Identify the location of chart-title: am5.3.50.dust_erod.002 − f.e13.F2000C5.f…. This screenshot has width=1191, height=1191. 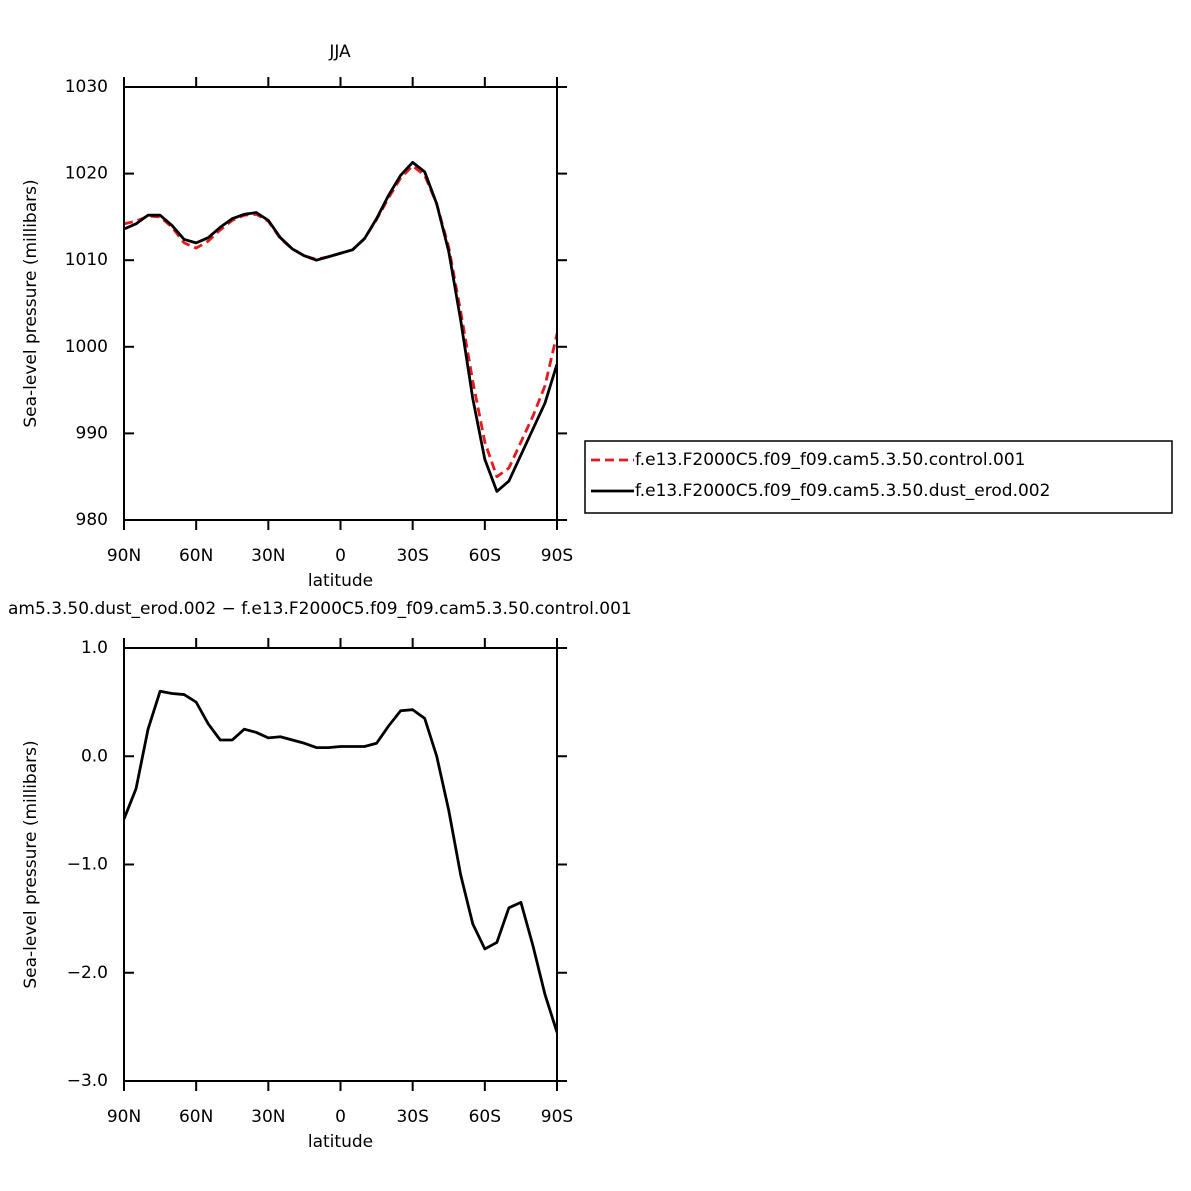
(320, 609).